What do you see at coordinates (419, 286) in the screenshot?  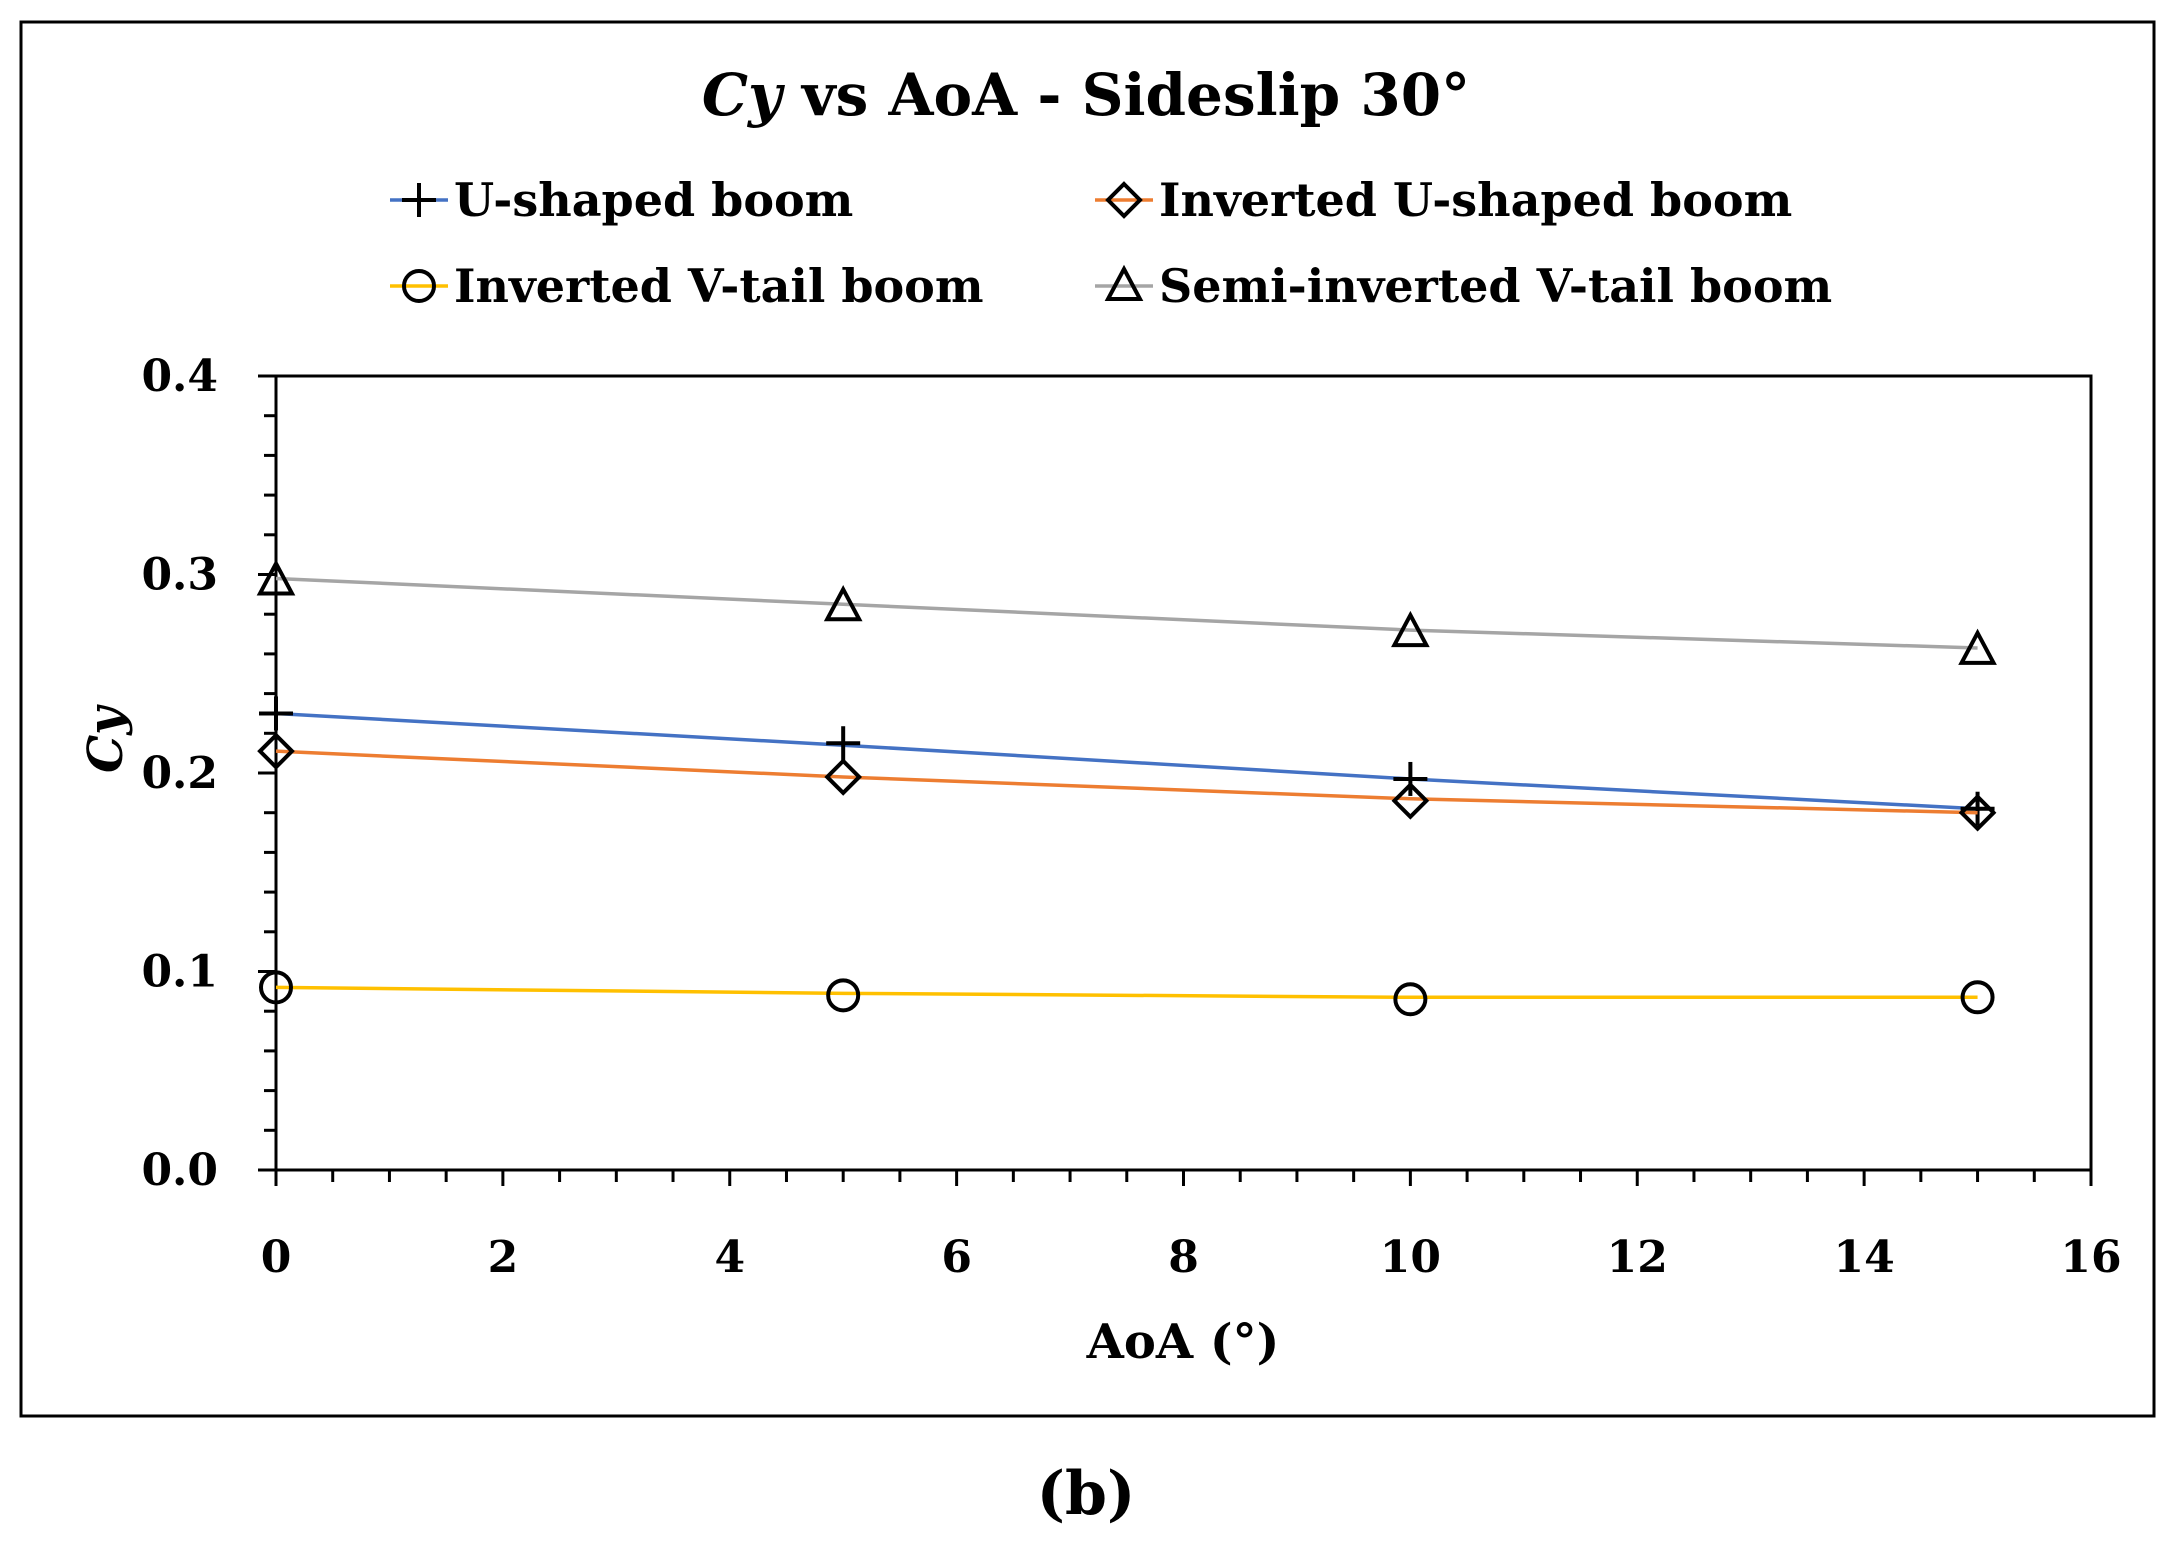 I see `legend-marker-circle` at bounding box center [419, 286].